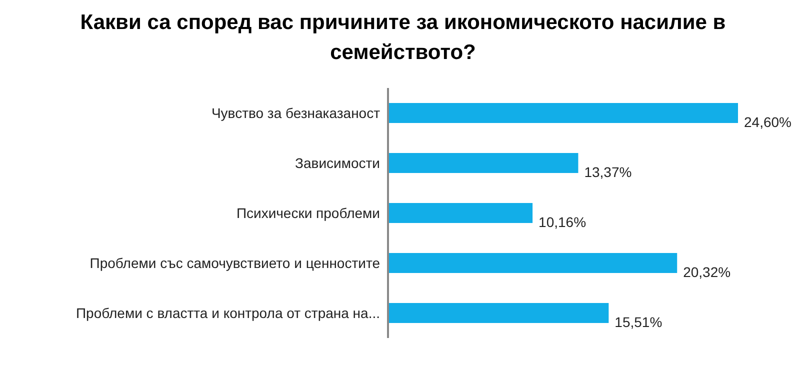 The width and height of the screenshot is (800, 377). What do you see at coordinates (768, 122) in the screenshot?
I see `data-label: 24,60%` at bounding box center [768, 122].